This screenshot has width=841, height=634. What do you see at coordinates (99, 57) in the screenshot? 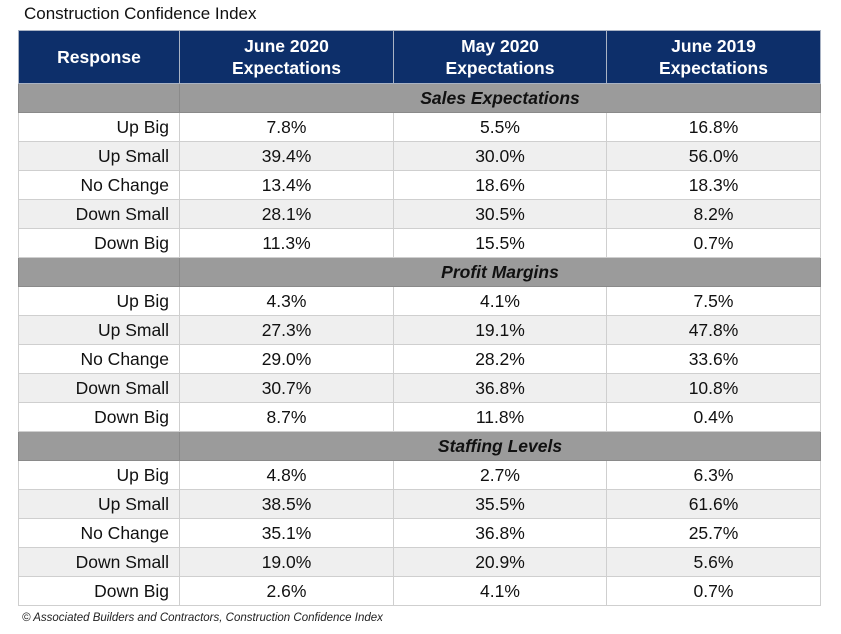
I see `header-response: Response` at bounding box center [99, 57].